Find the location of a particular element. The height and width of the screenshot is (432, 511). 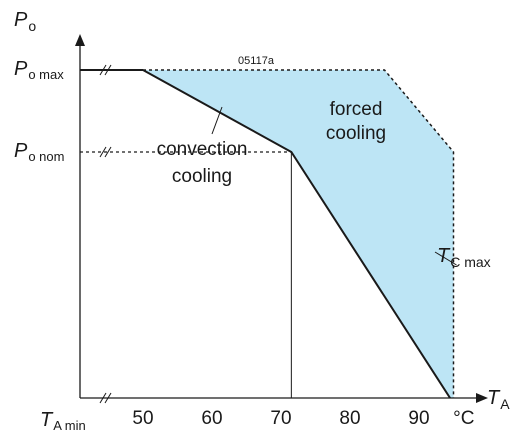

x-axis-arrow is located at coordinates (482, 398).